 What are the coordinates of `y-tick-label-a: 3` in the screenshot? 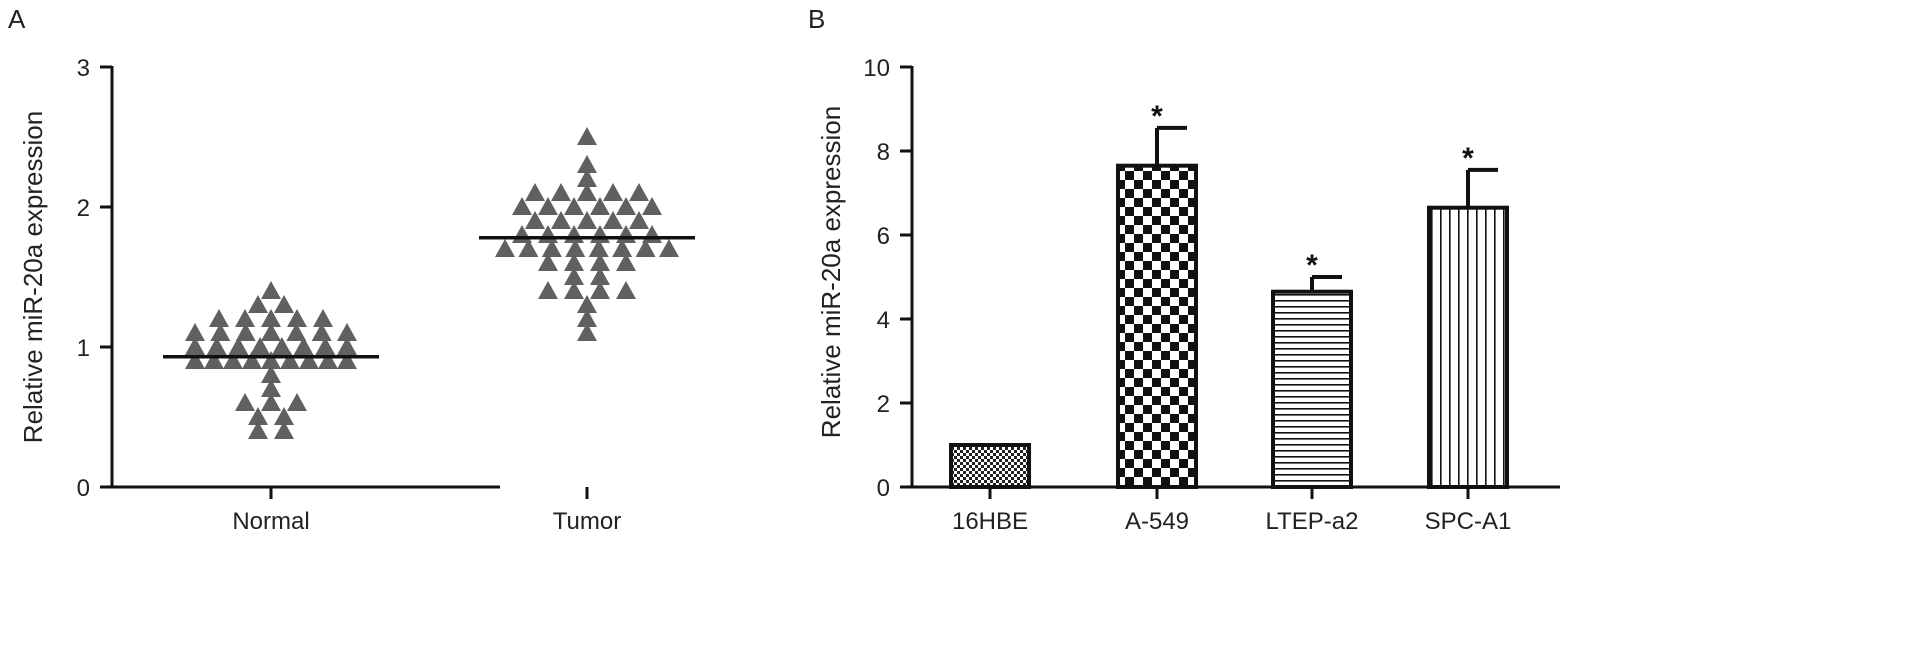 It's located at (83, 68).